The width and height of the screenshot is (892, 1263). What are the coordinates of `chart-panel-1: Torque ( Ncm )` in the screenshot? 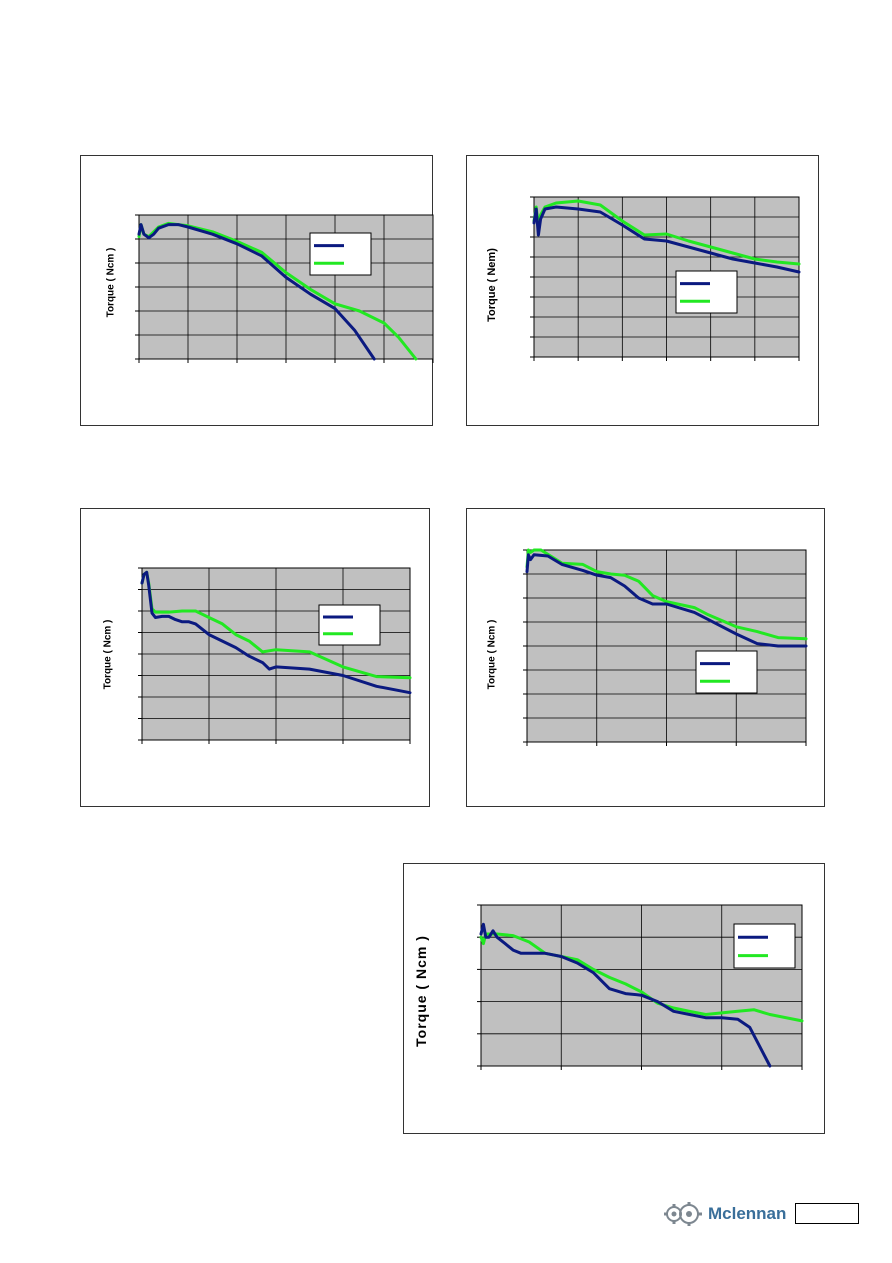 It's located at (257, 290).